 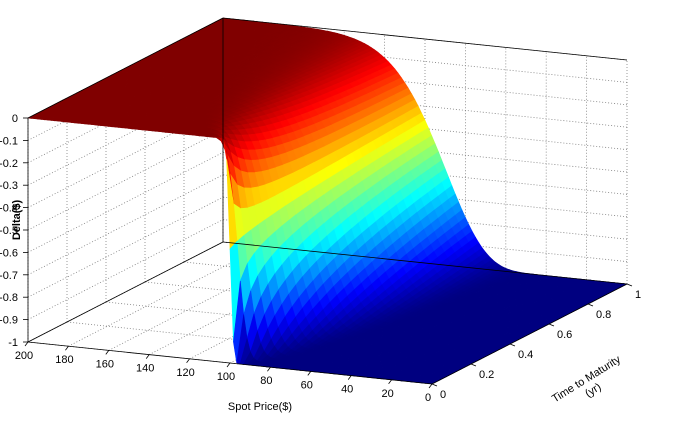 I want to click on x-axis-title: Spot Price($), so click(x=260, y=407).